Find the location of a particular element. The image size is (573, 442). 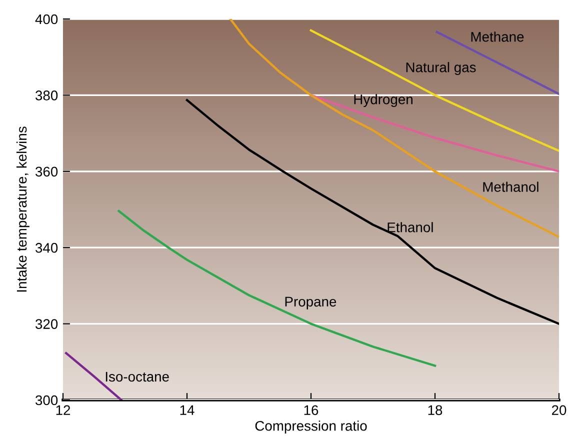

series-label: Ethanol is located at coordinates (410, 227).